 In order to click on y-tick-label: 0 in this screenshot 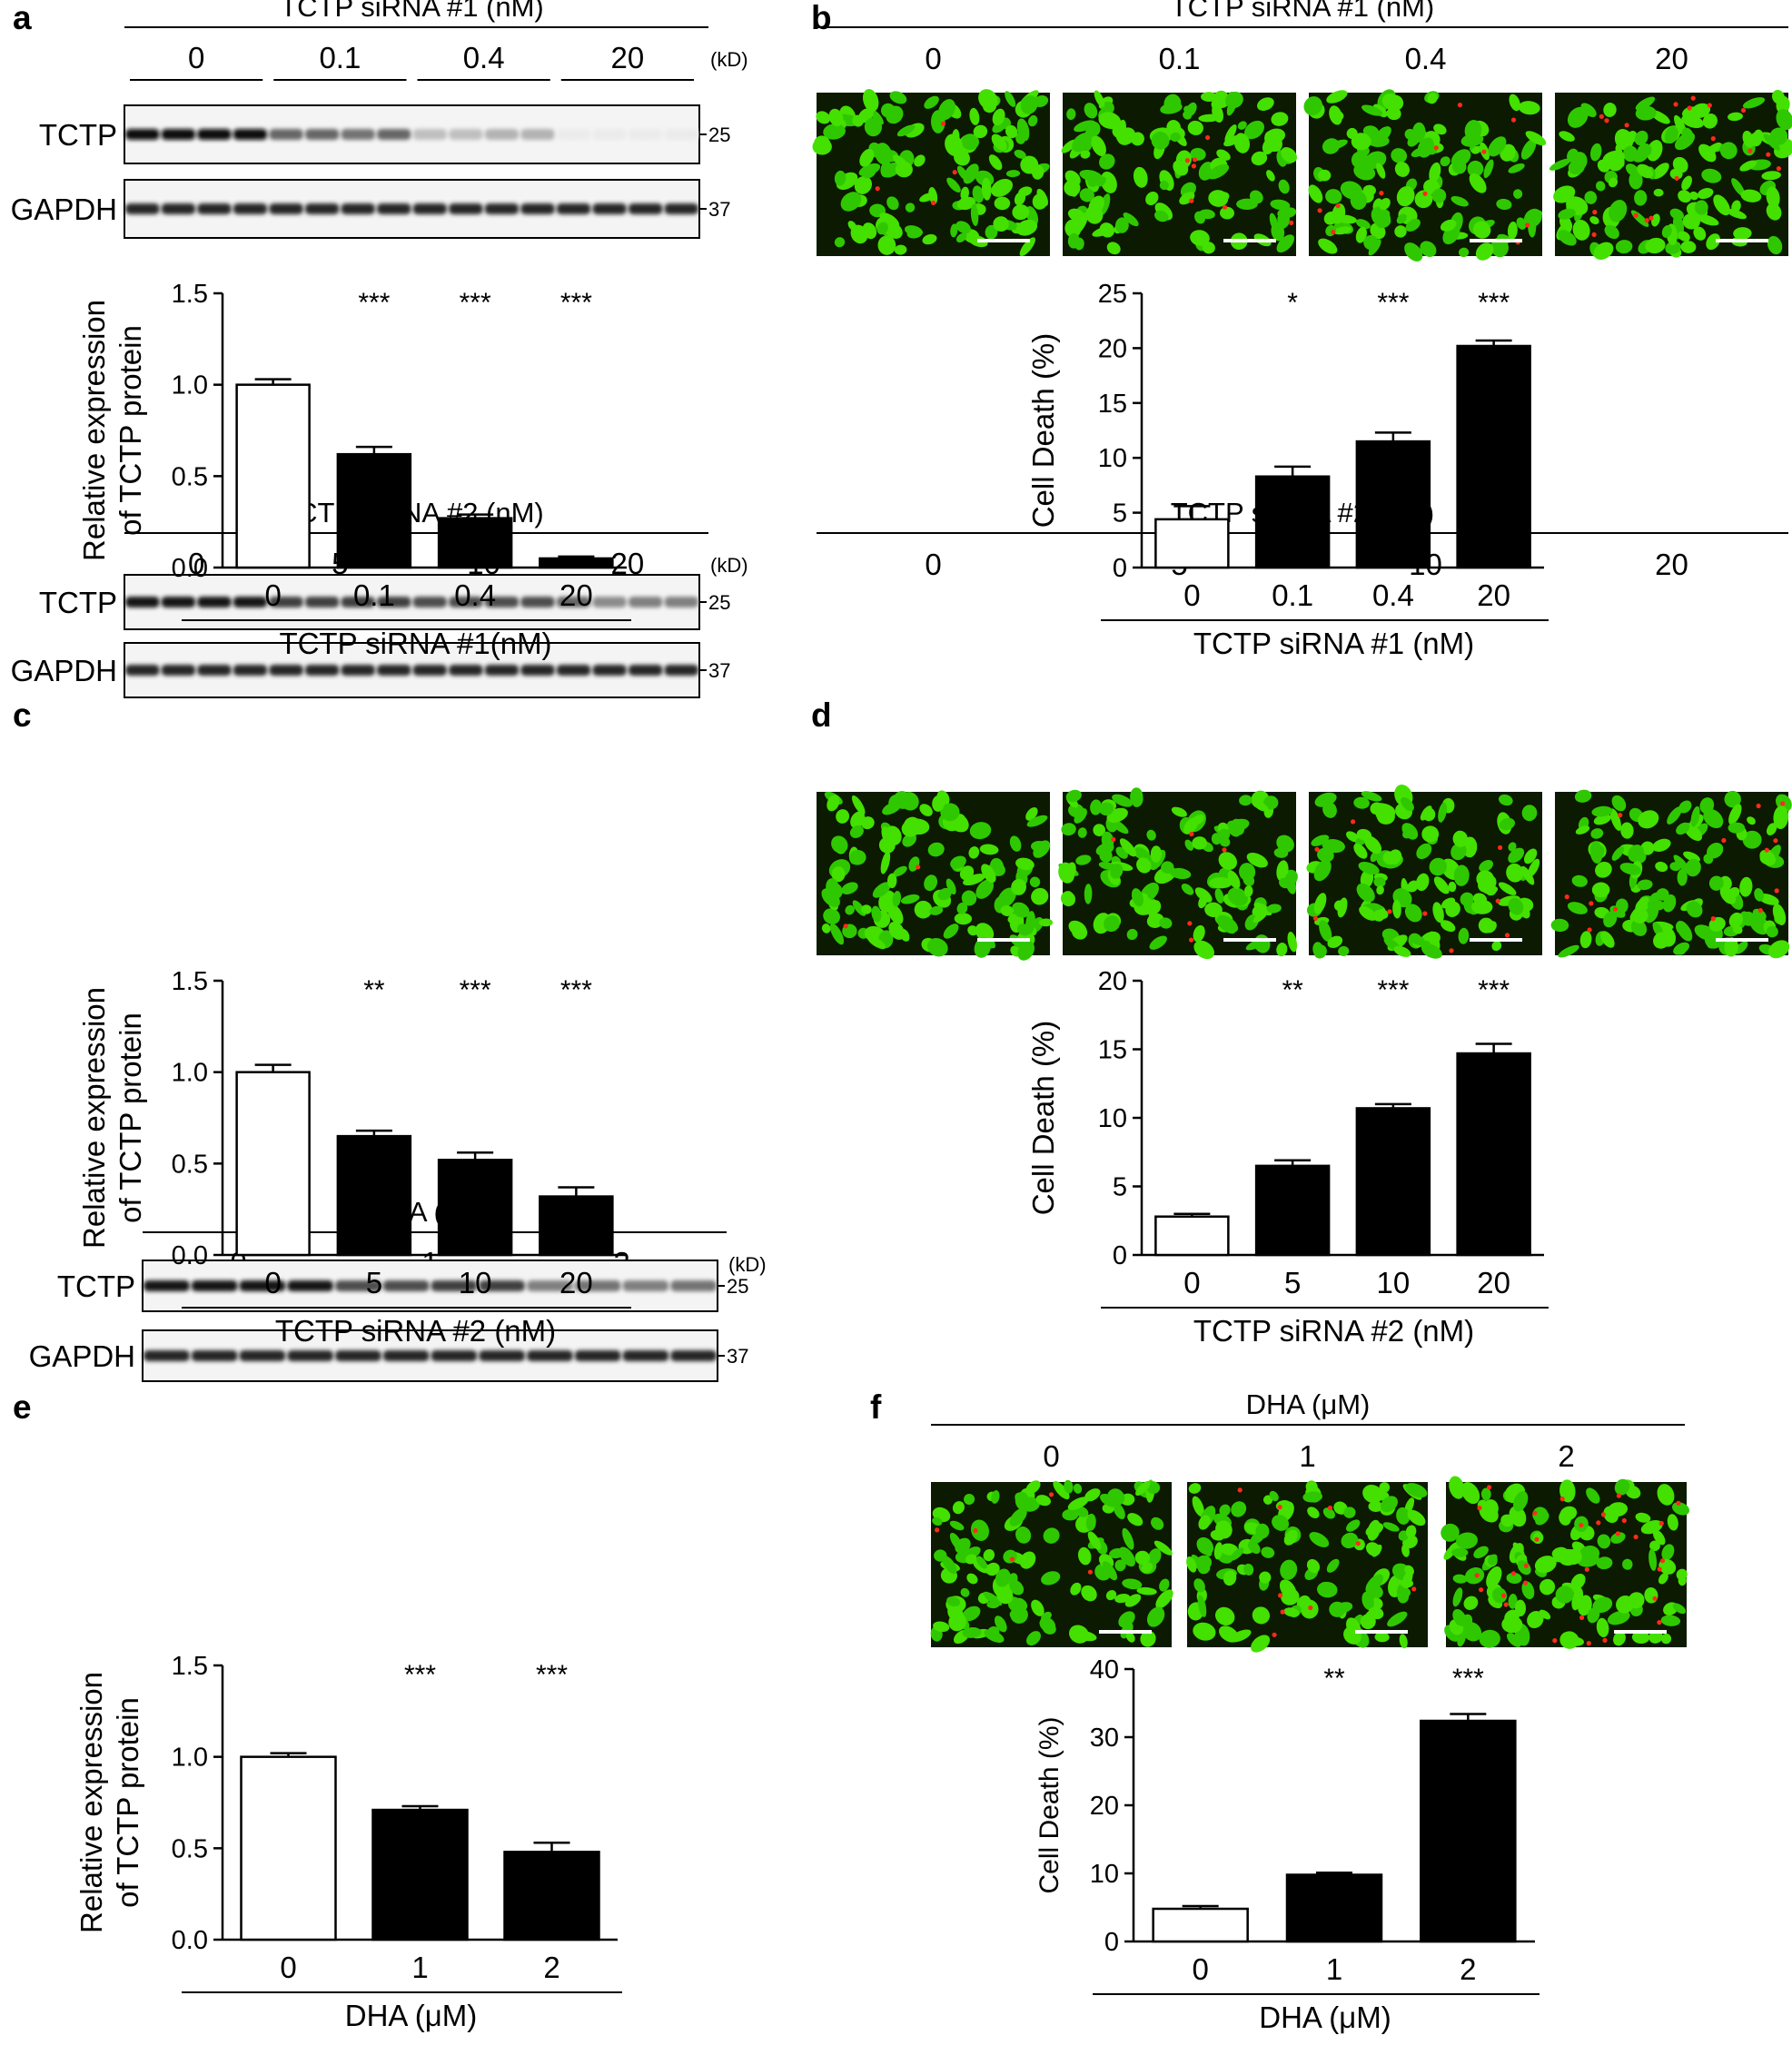, I will do `click(1120, 1255)`.